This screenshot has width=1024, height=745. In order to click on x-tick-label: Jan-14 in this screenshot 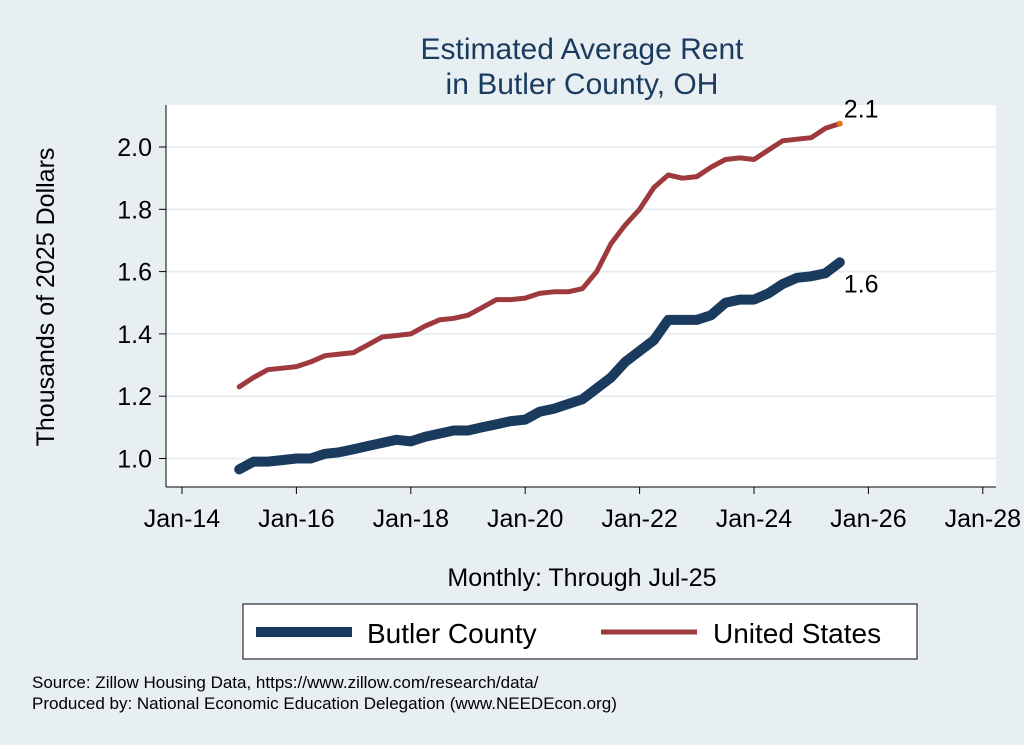, I will do `click(182, 519)`.